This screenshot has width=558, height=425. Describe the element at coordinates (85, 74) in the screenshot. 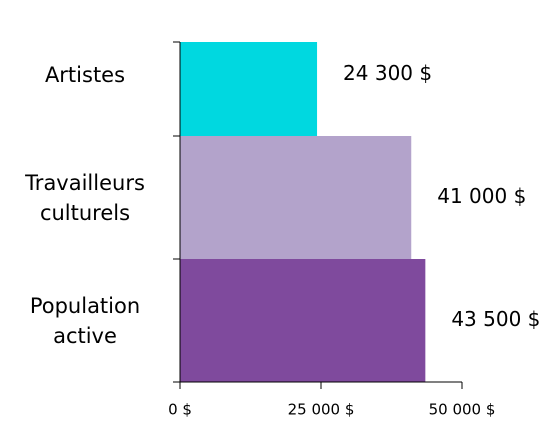

I see `category-label: Artistes` at that location.